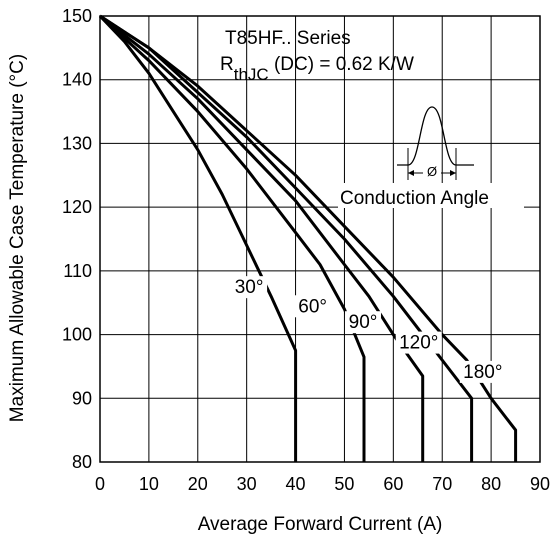 The image size is (557, 546). I want to click on series-name-label: T85HF.. Series, so click(288, 38).